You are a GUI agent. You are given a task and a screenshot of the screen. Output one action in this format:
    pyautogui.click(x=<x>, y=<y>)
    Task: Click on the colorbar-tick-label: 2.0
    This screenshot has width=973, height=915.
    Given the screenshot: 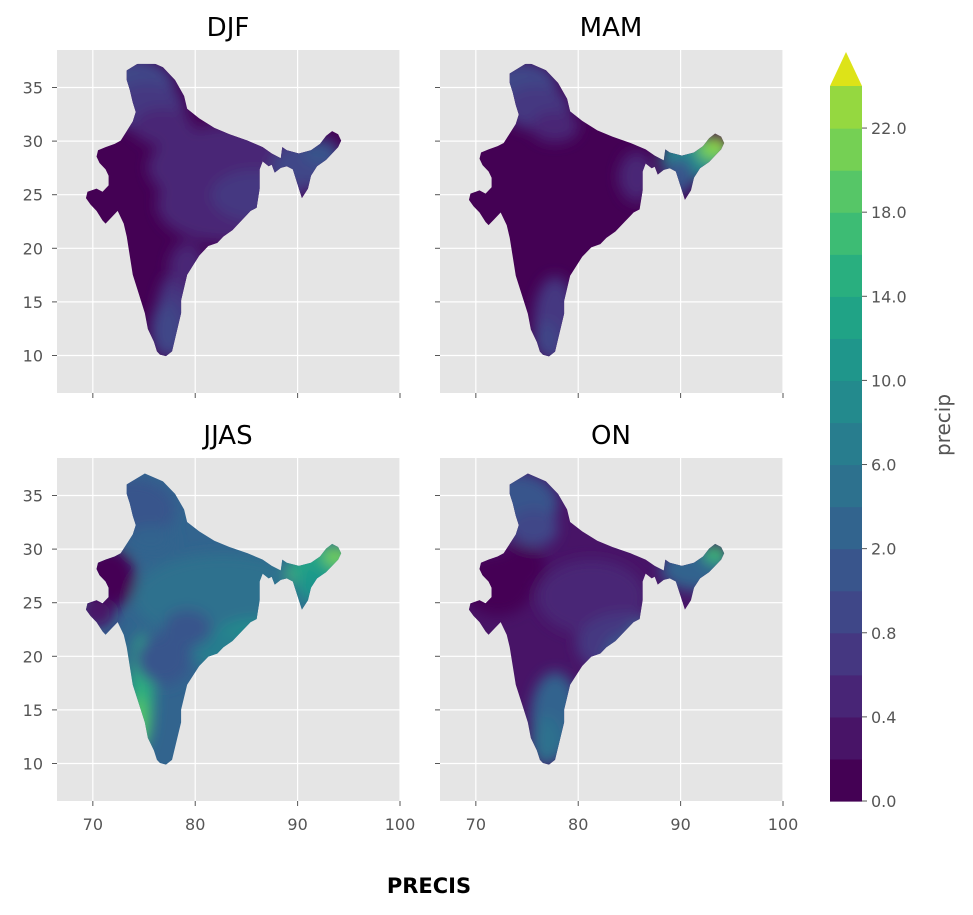 What is the action you would take?
    pyautogui.click(x=883, y=549)
    